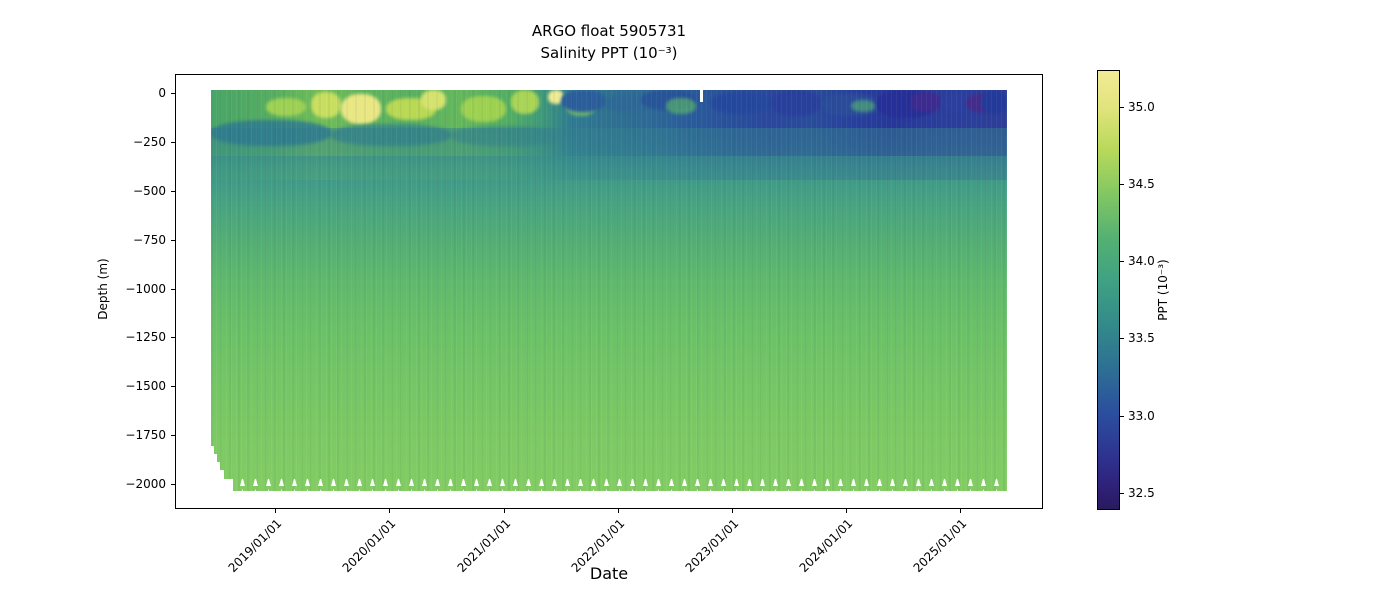  What do you see at coordinates (609, 53) in the screenshot?
I see `chart-subtitle: Salinity PPT (10⁻³)` at bounding box center [609, 53].